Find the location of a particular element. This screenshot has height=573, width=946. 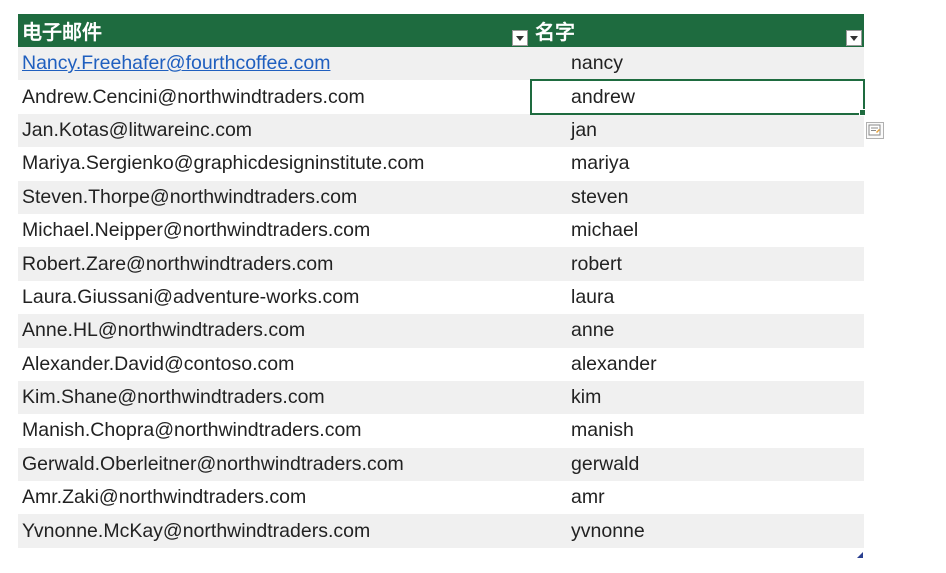

column-header-email: 电子邮件 is located at coordinates (274, 30).